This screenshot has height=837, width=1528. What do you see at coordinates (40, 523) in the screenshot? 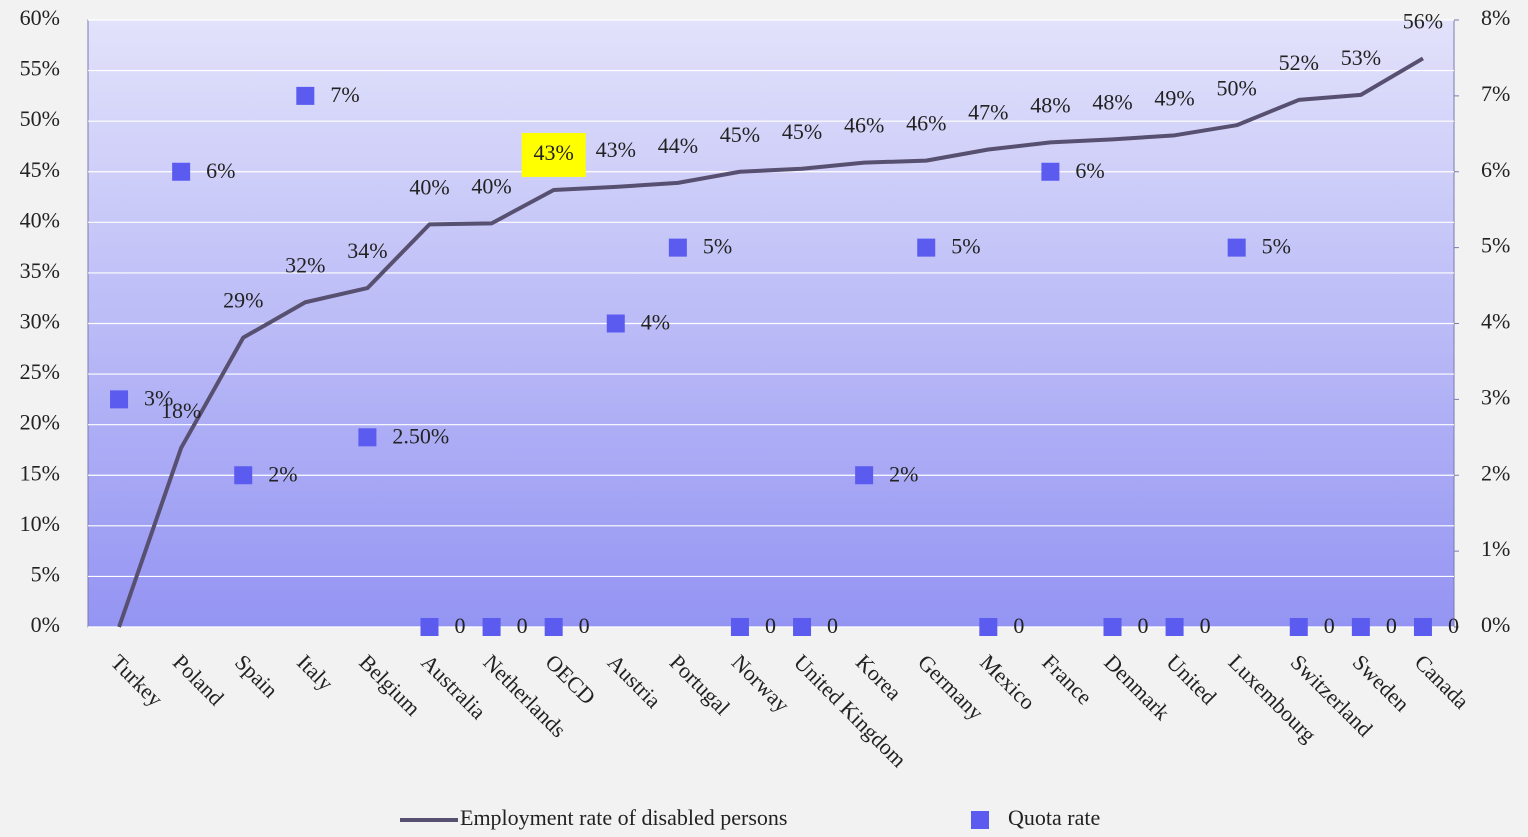
I see `y-tick-label: 10%` at bounding box center [40, 523].